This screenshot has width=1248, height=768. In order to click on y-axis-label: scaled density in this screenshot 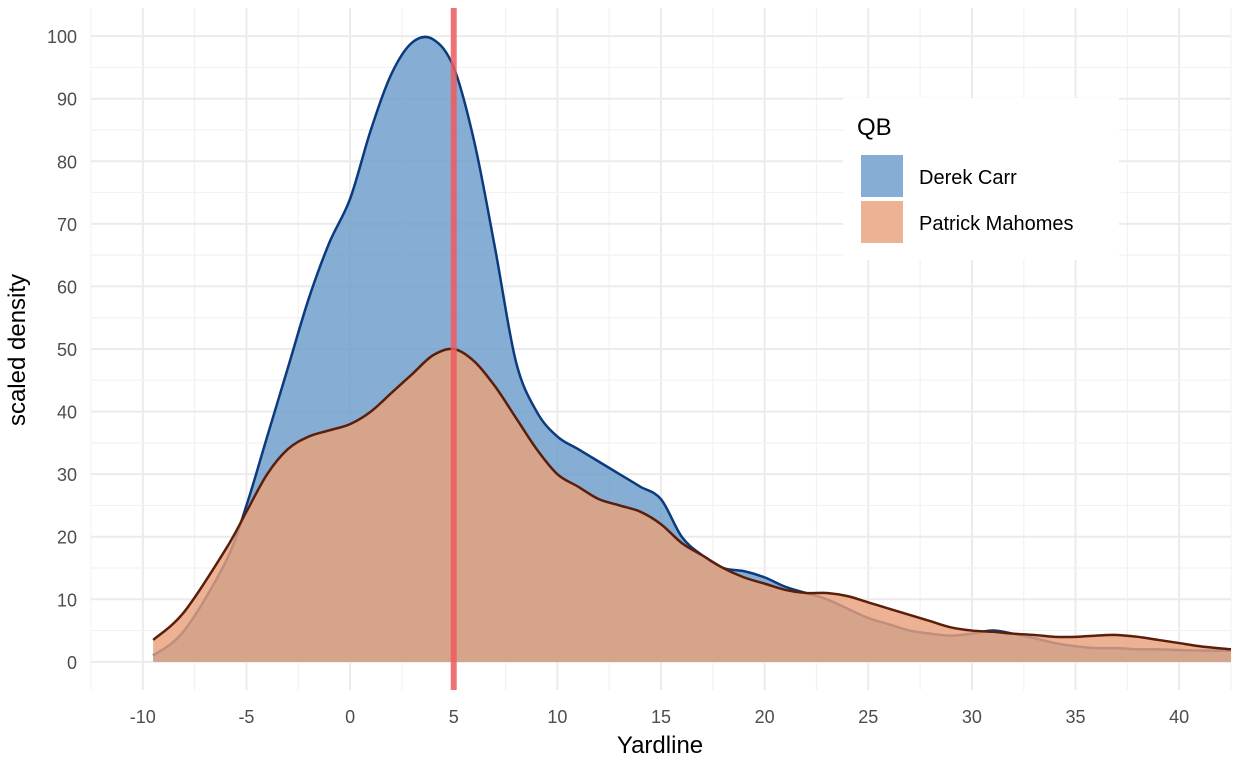, I will do `click(17, 350)`.